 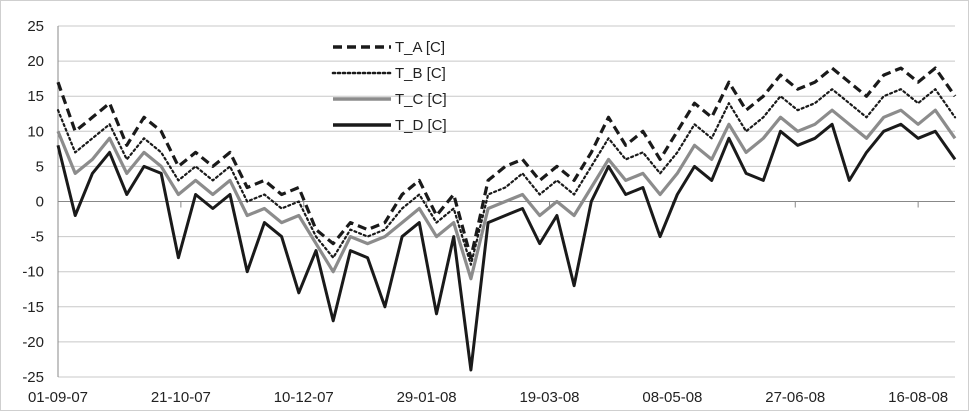 What do you see at coordinates (918, 397) in the screenshot?
I see `x-tick-label: 16-08-08` at bounding box center [918, 397].